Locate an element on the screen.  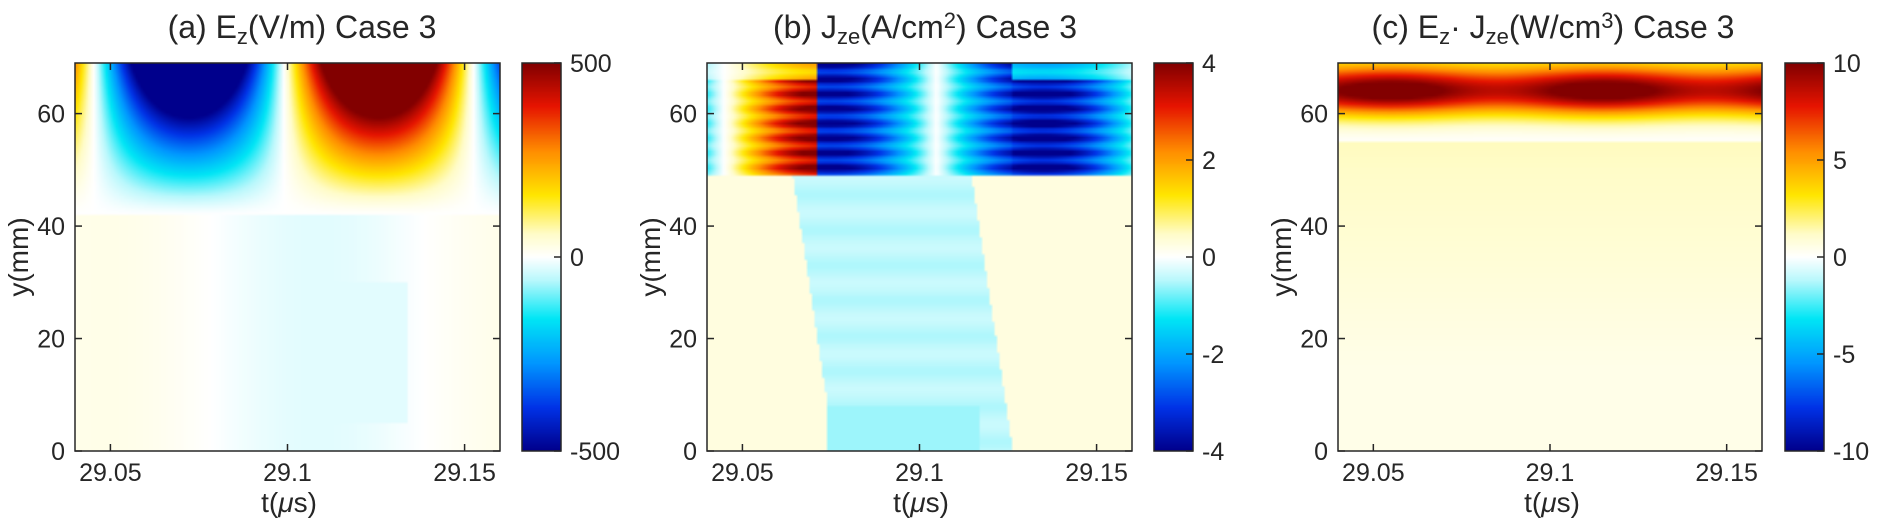
colorbar-tick-label: 5 is located at coordinates (1840, 161).